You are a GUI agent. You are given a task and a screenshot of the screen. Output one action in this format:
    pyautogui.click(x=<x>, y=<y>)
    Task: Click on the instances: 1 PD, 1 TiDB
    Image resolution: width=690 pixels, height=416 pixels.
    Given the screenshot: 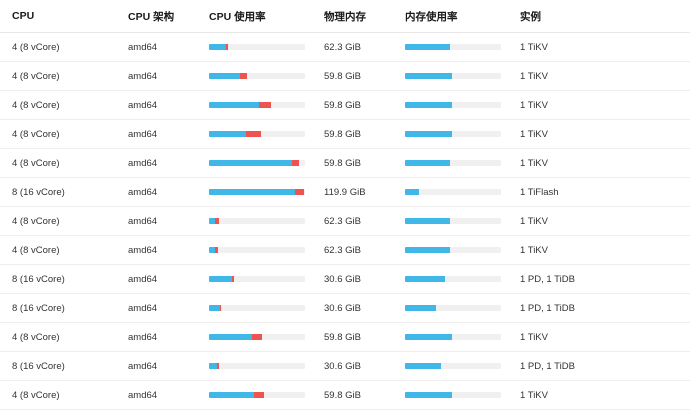 What is the action you would take?
    pyautogui.click(x=547, y=308)
    